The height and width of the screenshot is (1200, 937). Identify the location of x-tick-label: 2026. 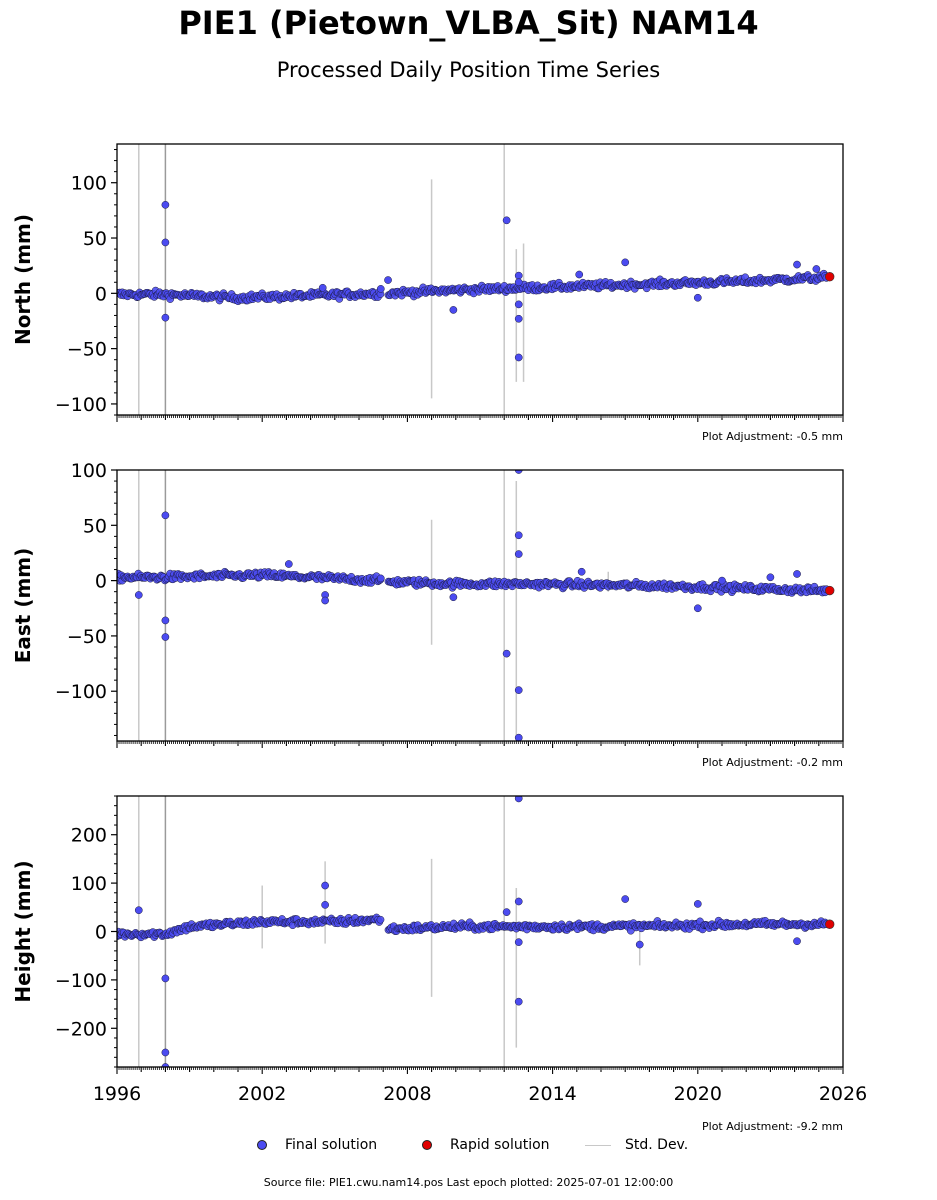
(843, 1094).